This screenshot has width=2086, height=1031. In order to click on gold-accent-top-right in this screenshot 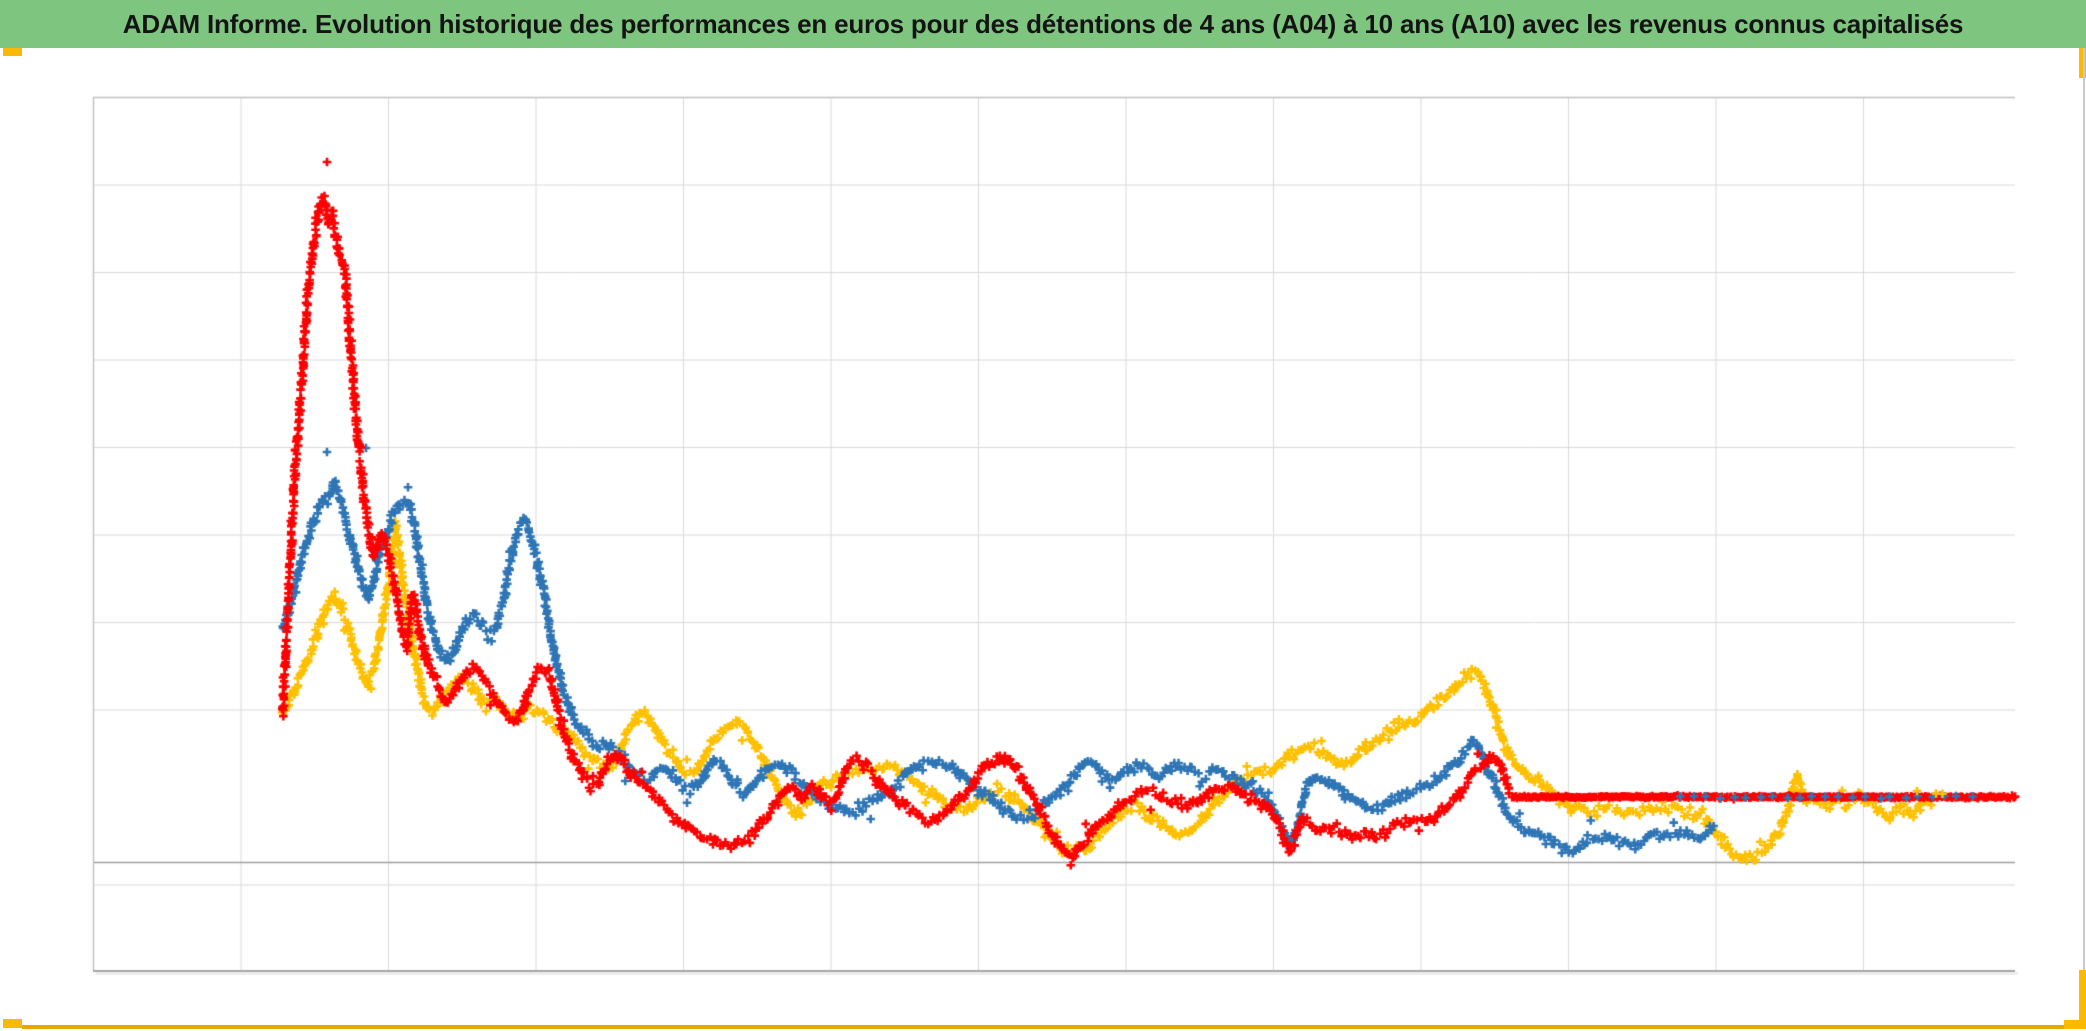, I will do `click(2082, 63)`.